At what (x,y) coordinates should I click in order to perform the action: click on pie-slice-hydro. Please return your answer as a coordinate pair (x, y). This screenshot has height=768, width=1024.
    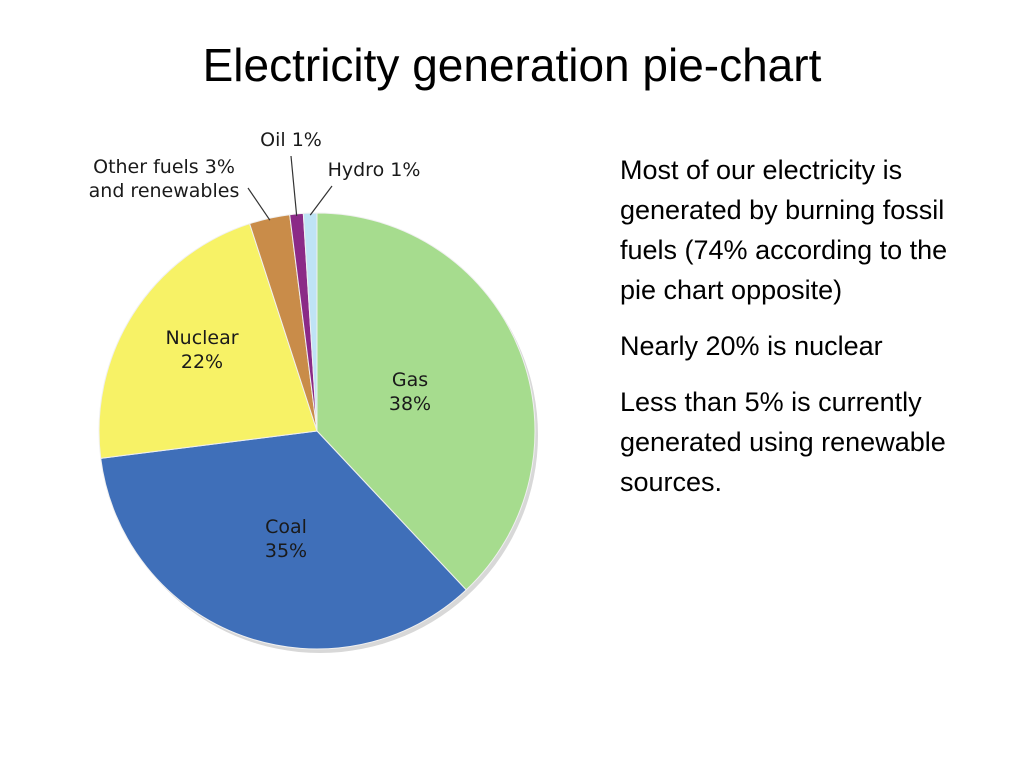
    Looking at the image, I should click on (310, 322).